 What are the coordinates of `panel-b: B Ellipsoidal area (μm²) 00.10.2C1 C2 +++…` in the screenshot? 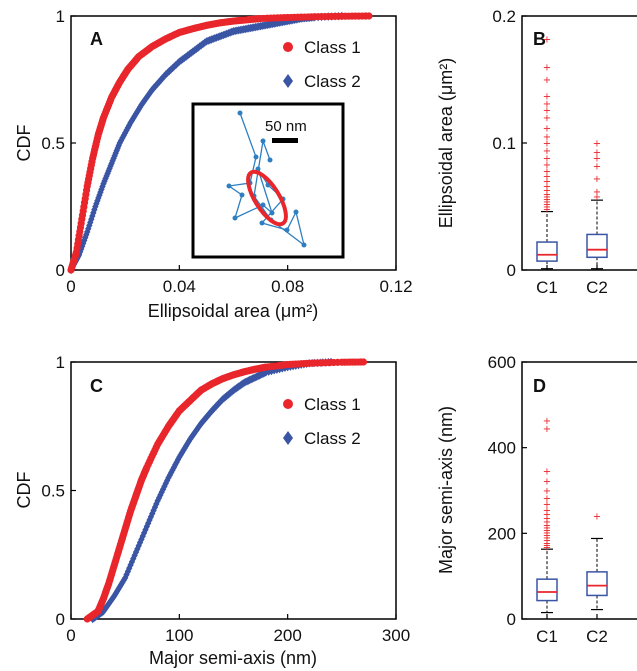 It's located at (536, 152).